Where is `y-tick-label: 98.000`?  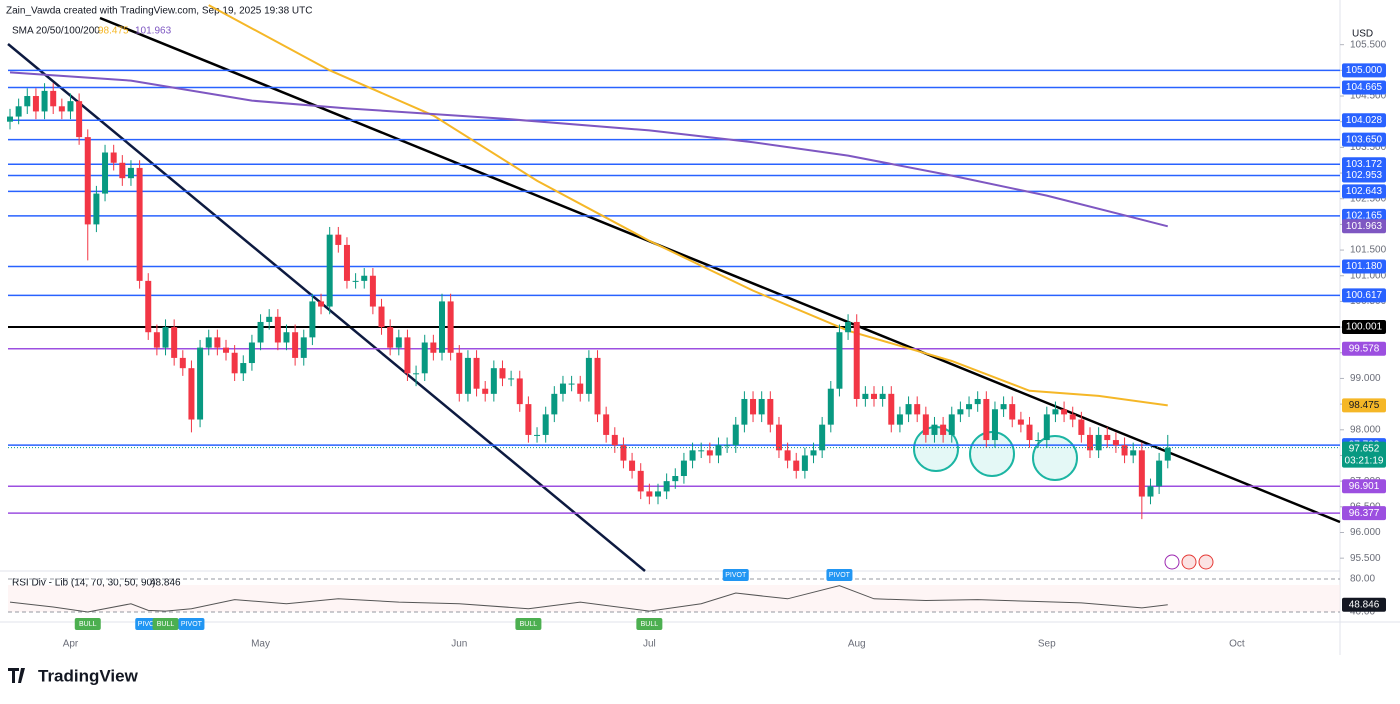 y-tick-label: 98.000 is located at coordinates (1365, 429).